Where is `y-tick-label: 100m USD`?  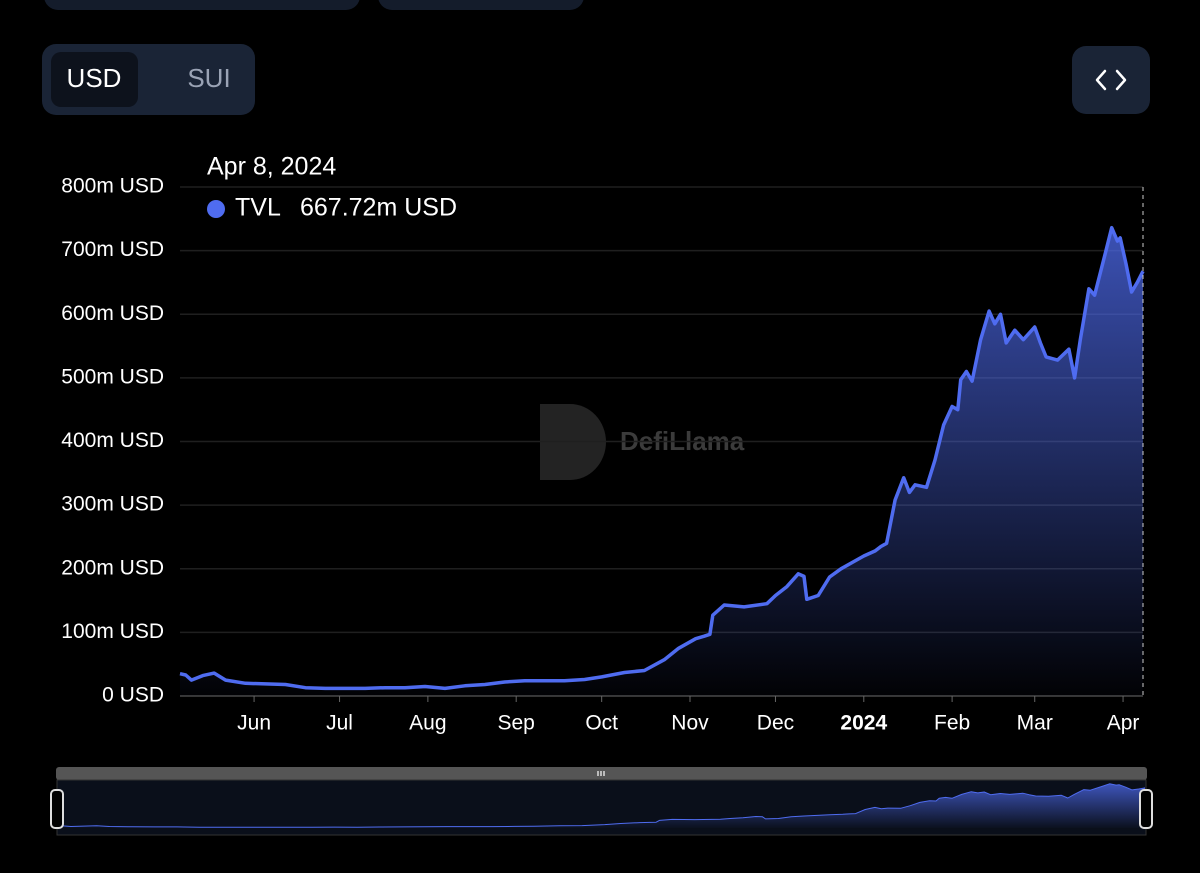 y-tick-label: 100m USD is located at coordinates (112, 631).